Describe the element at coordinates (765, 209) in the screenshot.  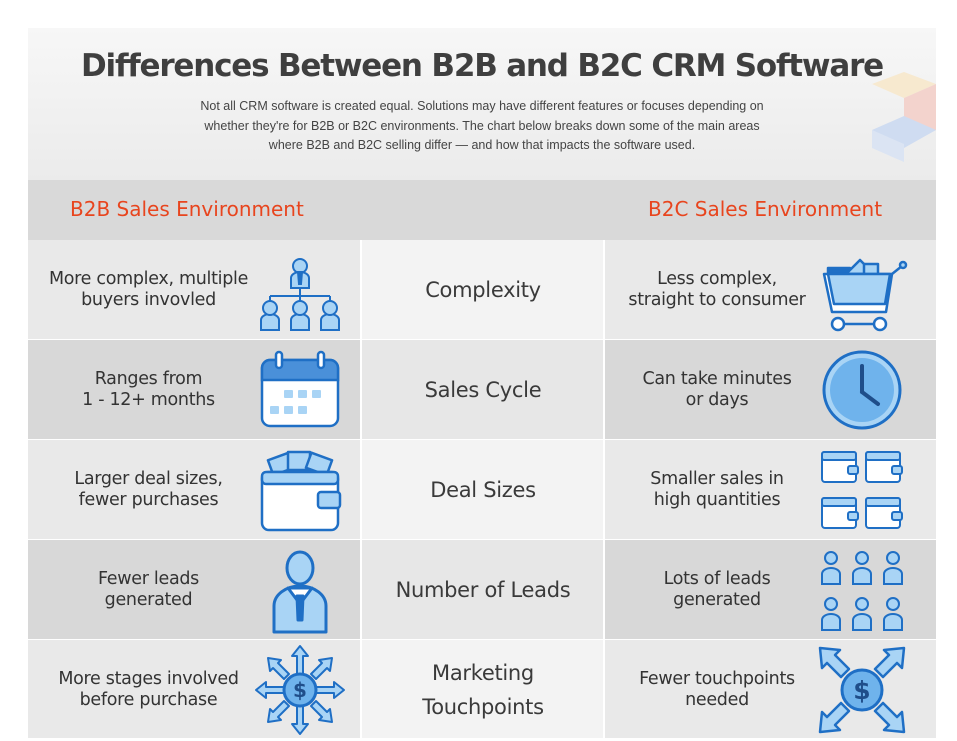
I see `b2c-column-heading: B2C Sales Environment` at that location.